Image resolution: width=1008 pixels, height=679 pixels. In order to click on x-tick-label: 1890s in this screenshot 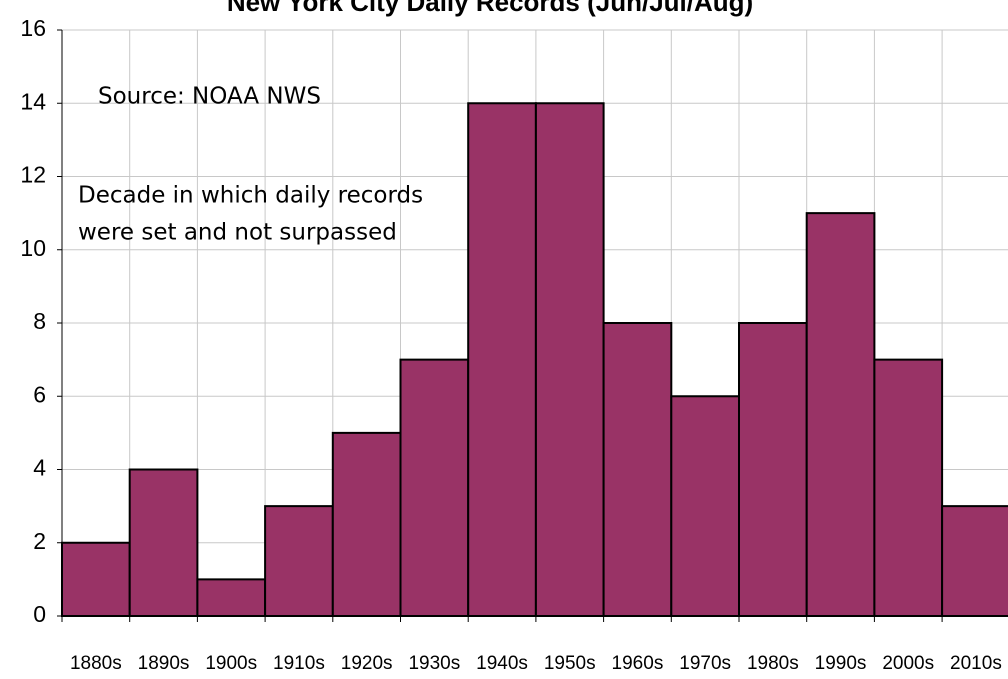, I will do `click(164, 663)`.